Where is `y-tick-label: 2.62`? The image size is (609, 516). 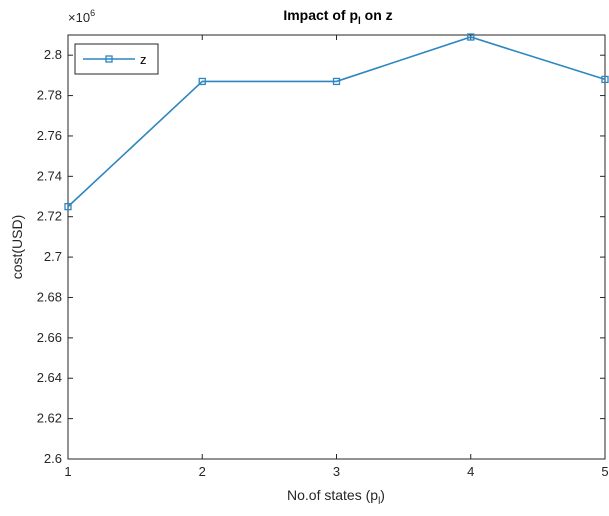
y-tick-label: 2.62 is located at coordinates (49, 418).